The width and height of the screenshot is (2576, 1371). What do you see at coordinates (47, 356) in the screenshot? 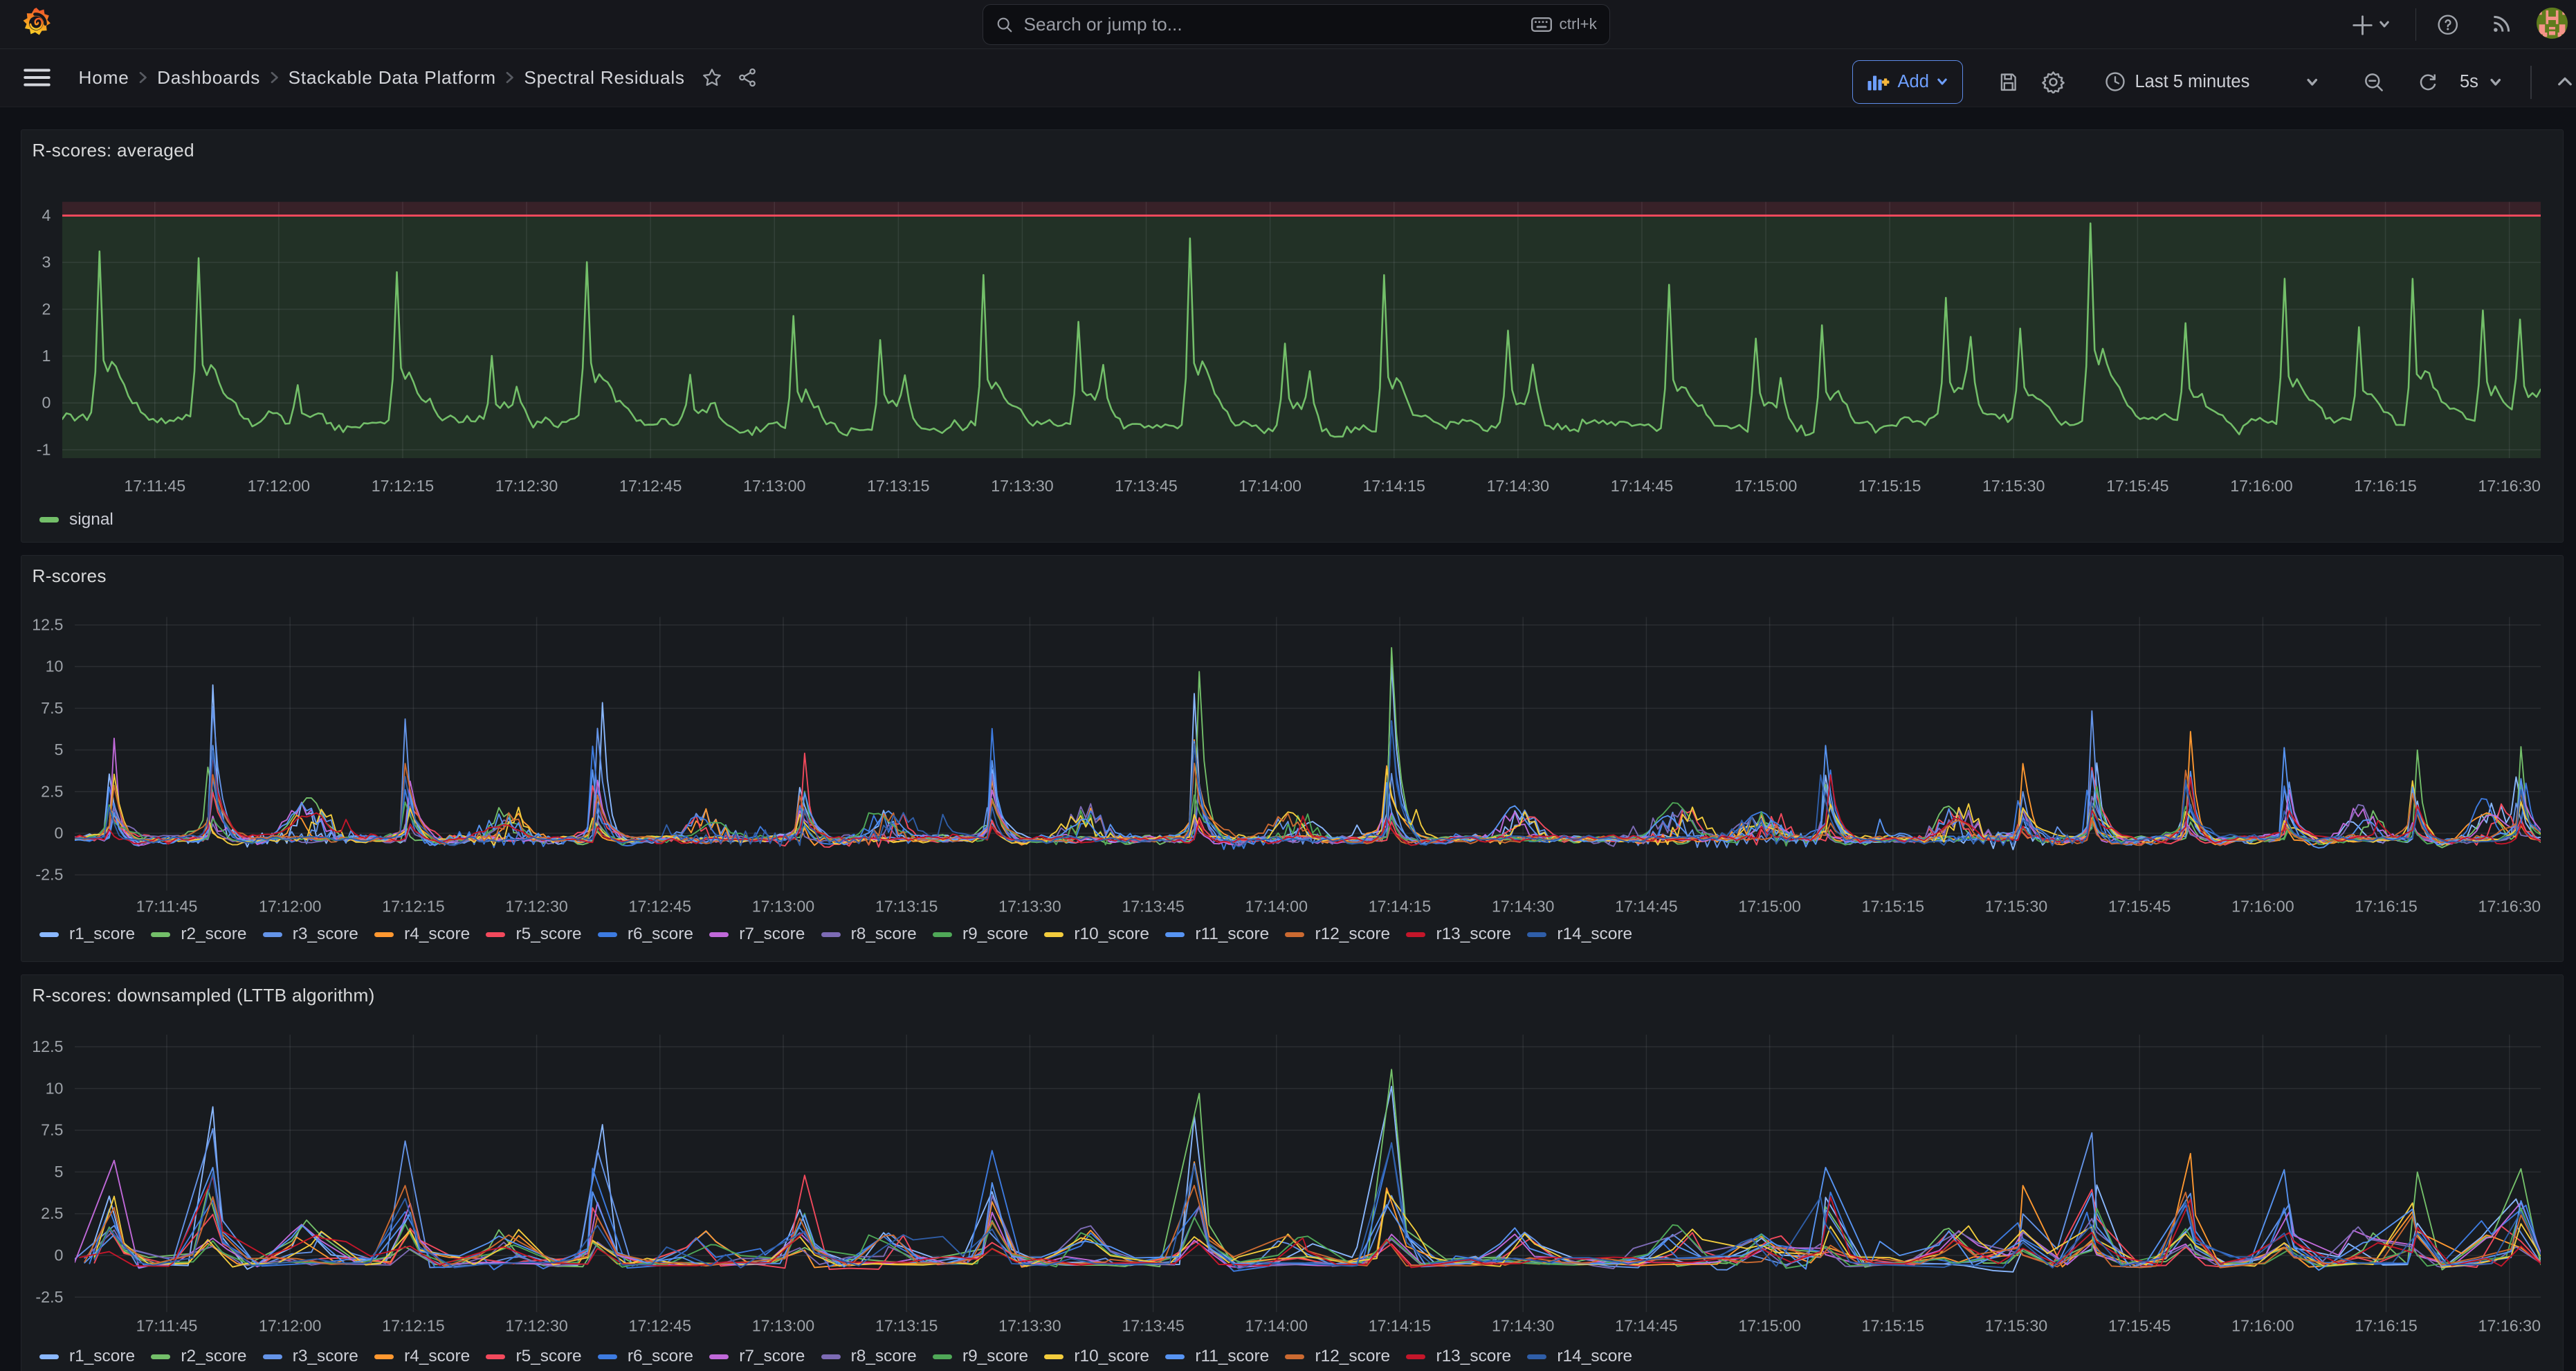
I see `svg-text: 1` at bounding box center [47, 356].